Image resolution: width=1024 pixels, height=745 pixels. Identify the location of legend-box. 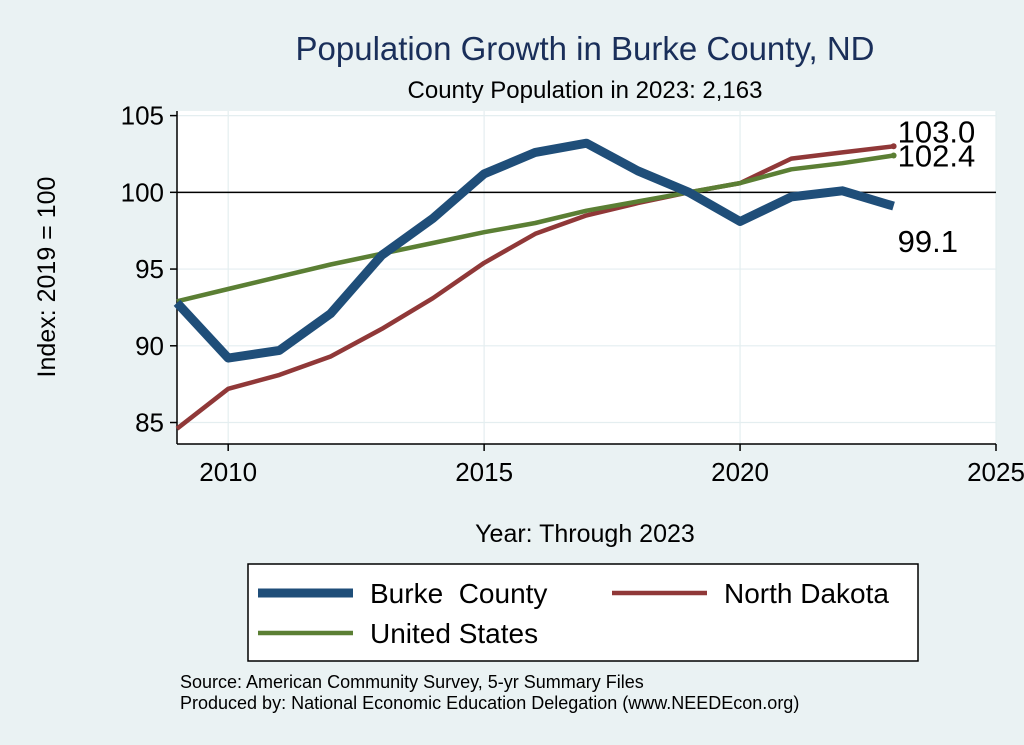
(583, 612).